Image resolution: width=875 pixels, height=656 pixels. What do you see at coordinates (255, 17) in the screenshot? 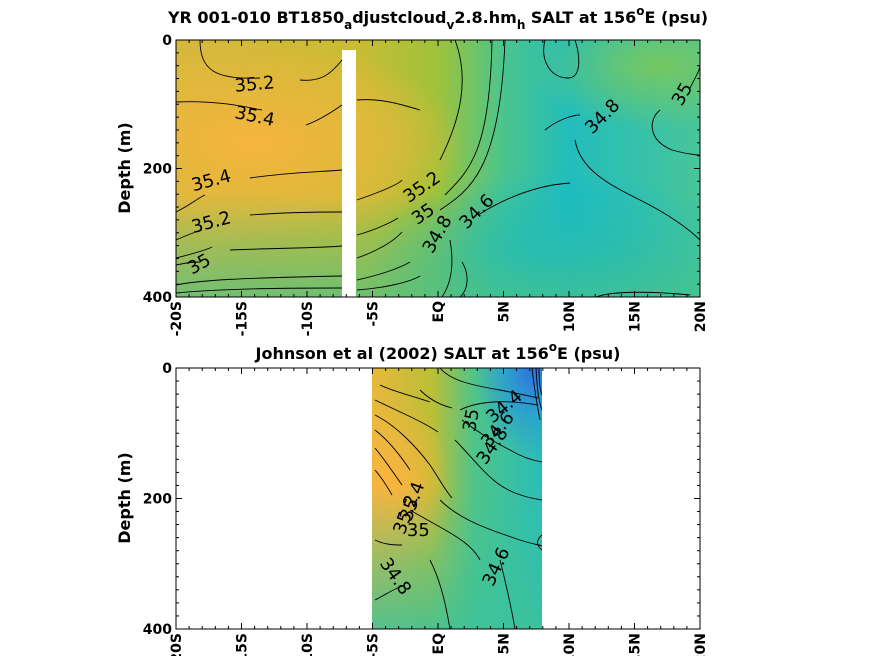
I see `p1-title-part: YR 001-010 BT1850` at bounding box center [255, 17].